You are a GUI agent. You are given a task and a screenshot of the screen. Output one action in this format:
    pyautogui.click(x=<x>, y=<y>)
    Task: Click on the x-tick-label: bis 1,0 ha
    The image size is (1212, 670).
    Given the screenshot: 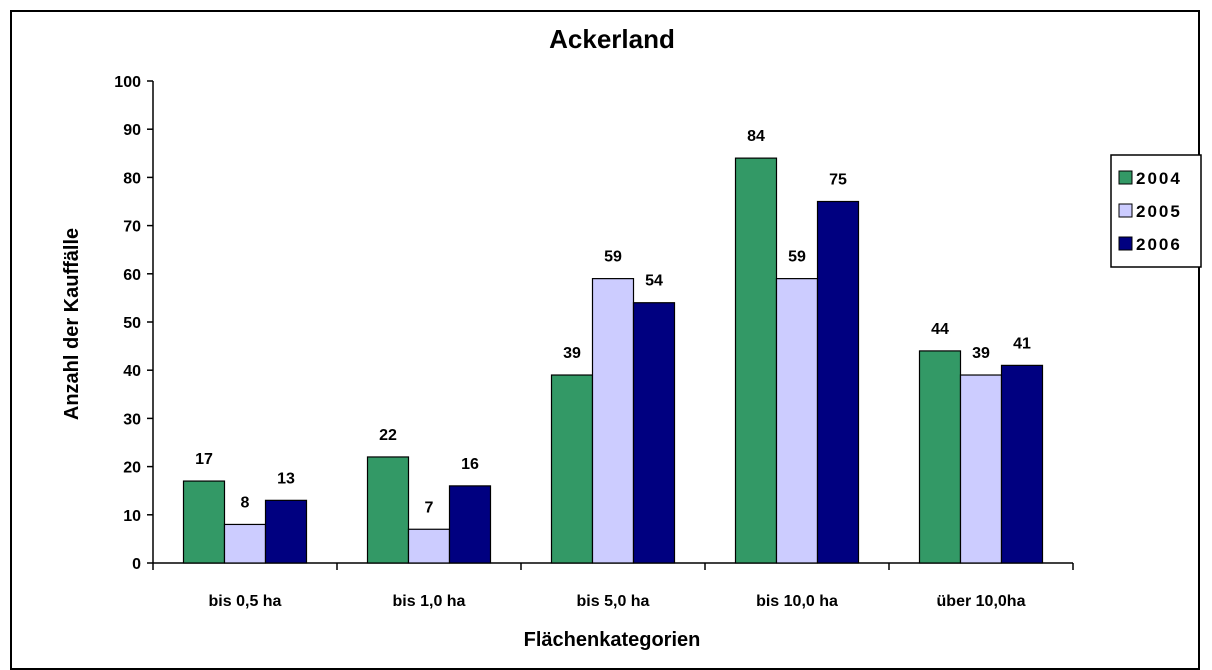 What is the action you would take?
    pyautogui.click(x=429, y=601)
    